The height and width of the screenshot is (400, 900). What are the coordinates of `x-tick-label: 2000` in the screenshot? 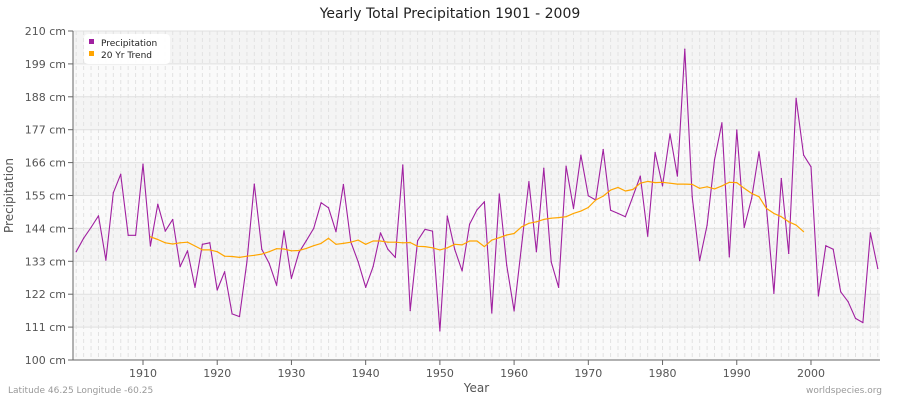 It's located at (811, 373).